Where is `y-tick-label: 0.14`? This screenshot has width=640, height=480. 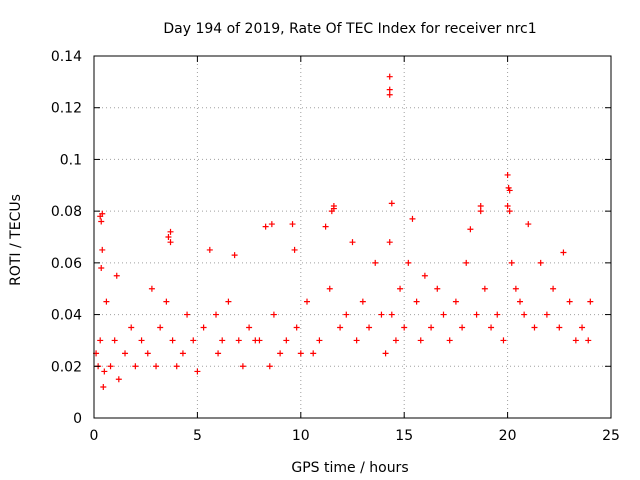 y-tick-label: 0.14 is located at coordinates (66, 57).